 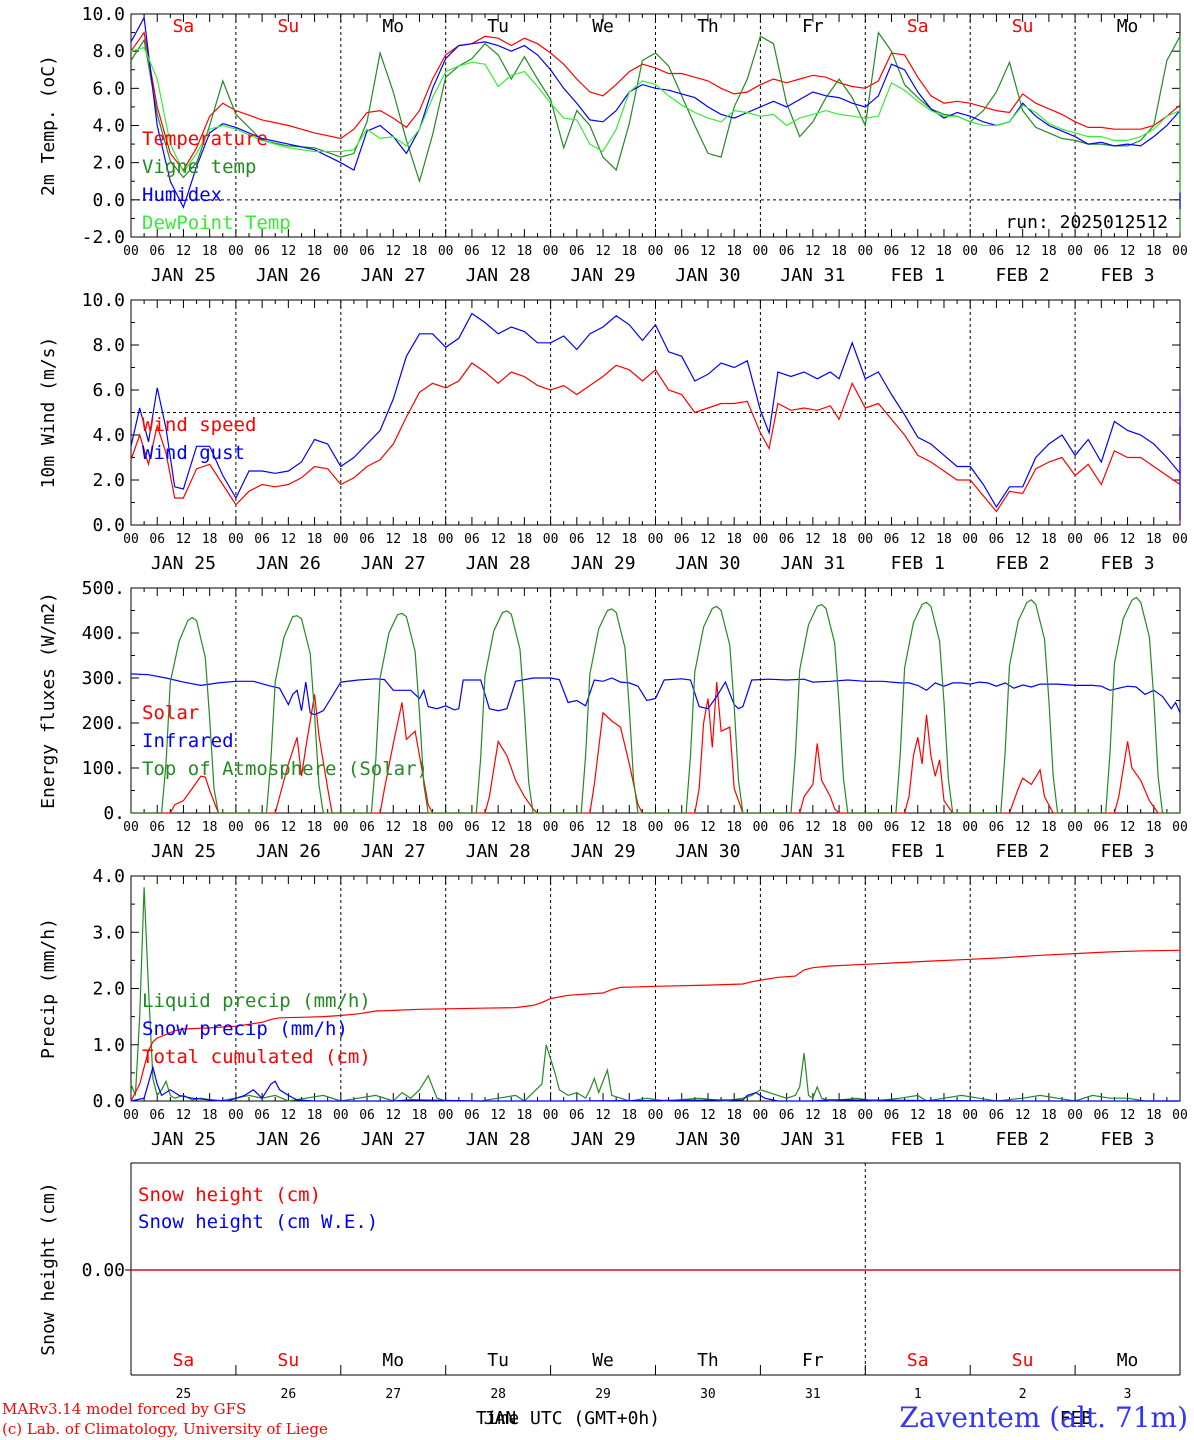 What do you see at coordinates (603, 275) in the screenshot?
I see `x-date-label: JAN 29` at bounding box center [603, 275].